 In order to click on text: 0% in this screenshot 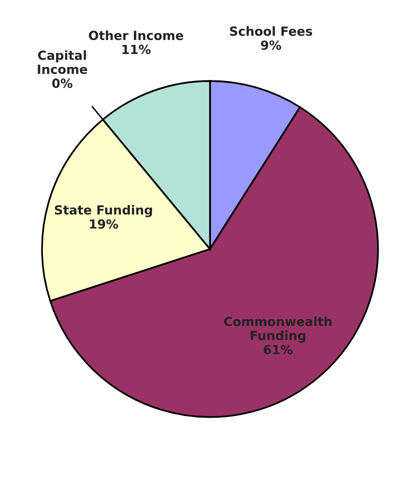, I will do `click(62, 83)`.